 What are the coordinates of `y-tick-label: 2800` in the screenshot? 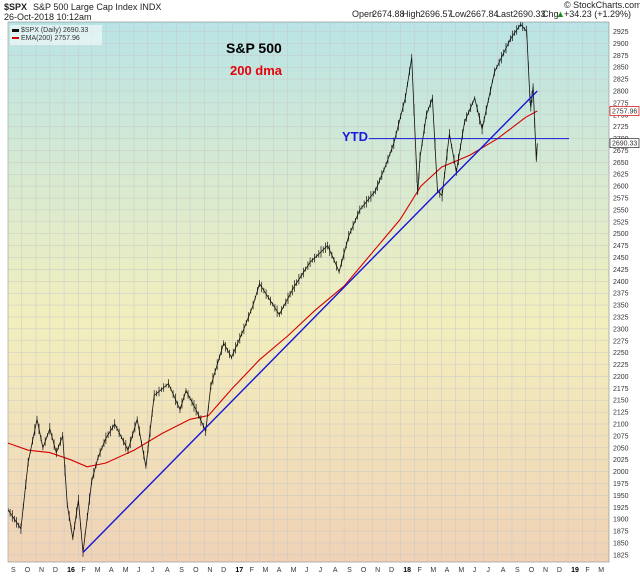 It's located at (621, 91).